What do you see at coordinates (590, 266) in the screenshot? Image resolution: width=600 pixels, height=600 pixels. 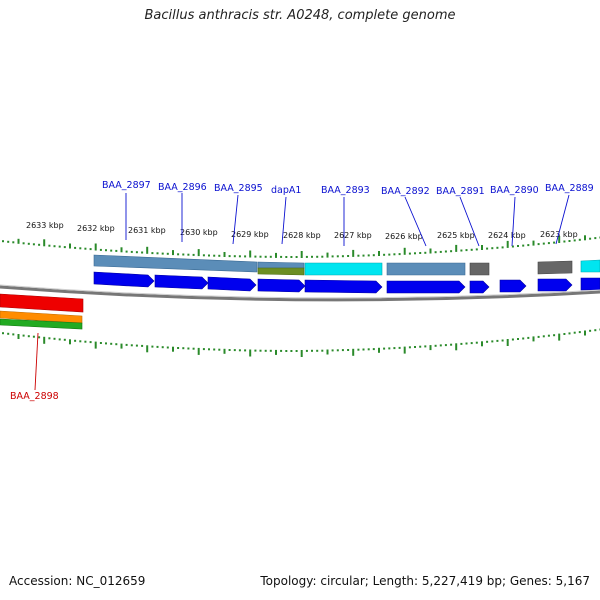 I see `feature-bar-cyan` at bounding box center [590, 266].